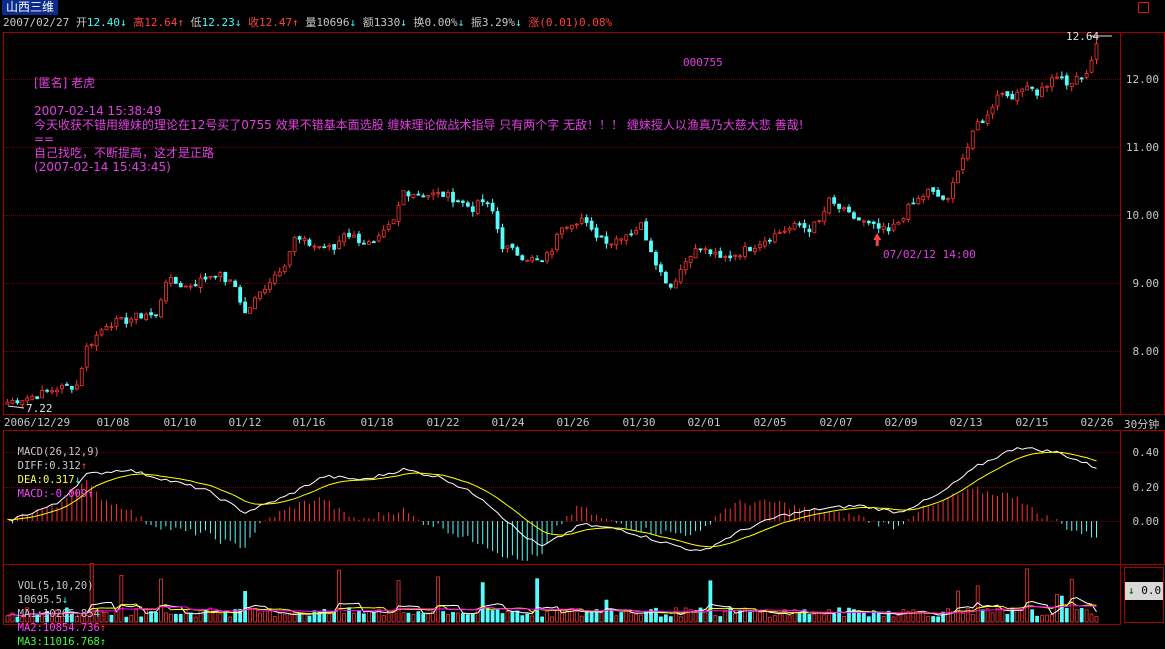 Image resolution: width=1165 pixels, height=649 pixels. What do you see at coordinates (37, 422) in the screenshot?
I see `x-tick-0: 2006/12/29` at bounding box center [37, 422].